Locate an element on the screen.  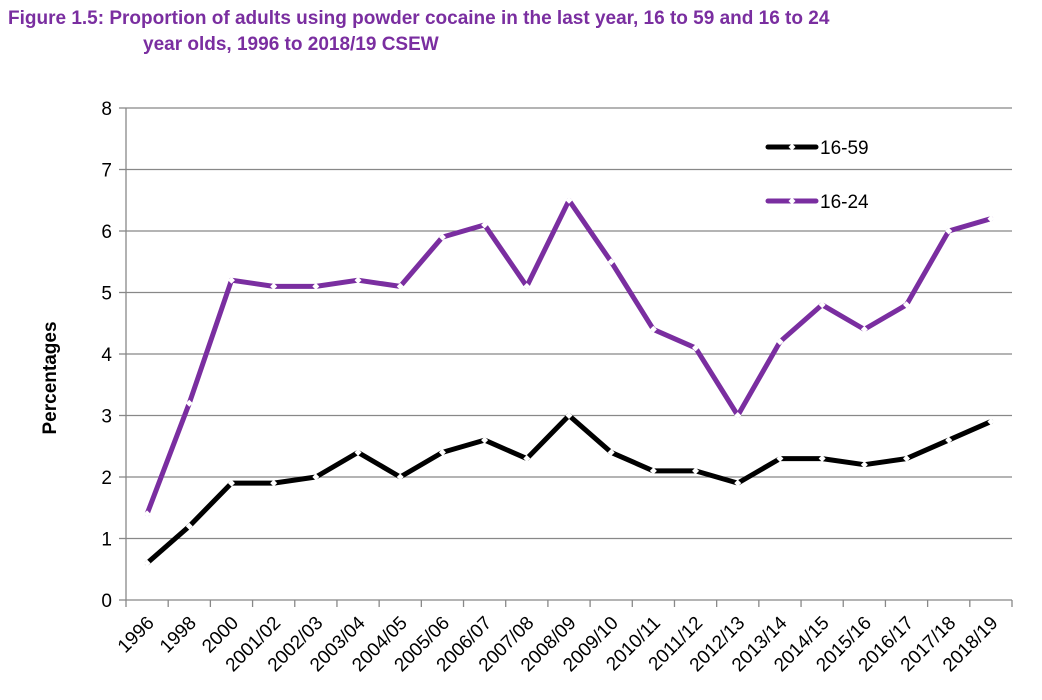
x-tick-label: 1996 is located at coordinates (136, 635).